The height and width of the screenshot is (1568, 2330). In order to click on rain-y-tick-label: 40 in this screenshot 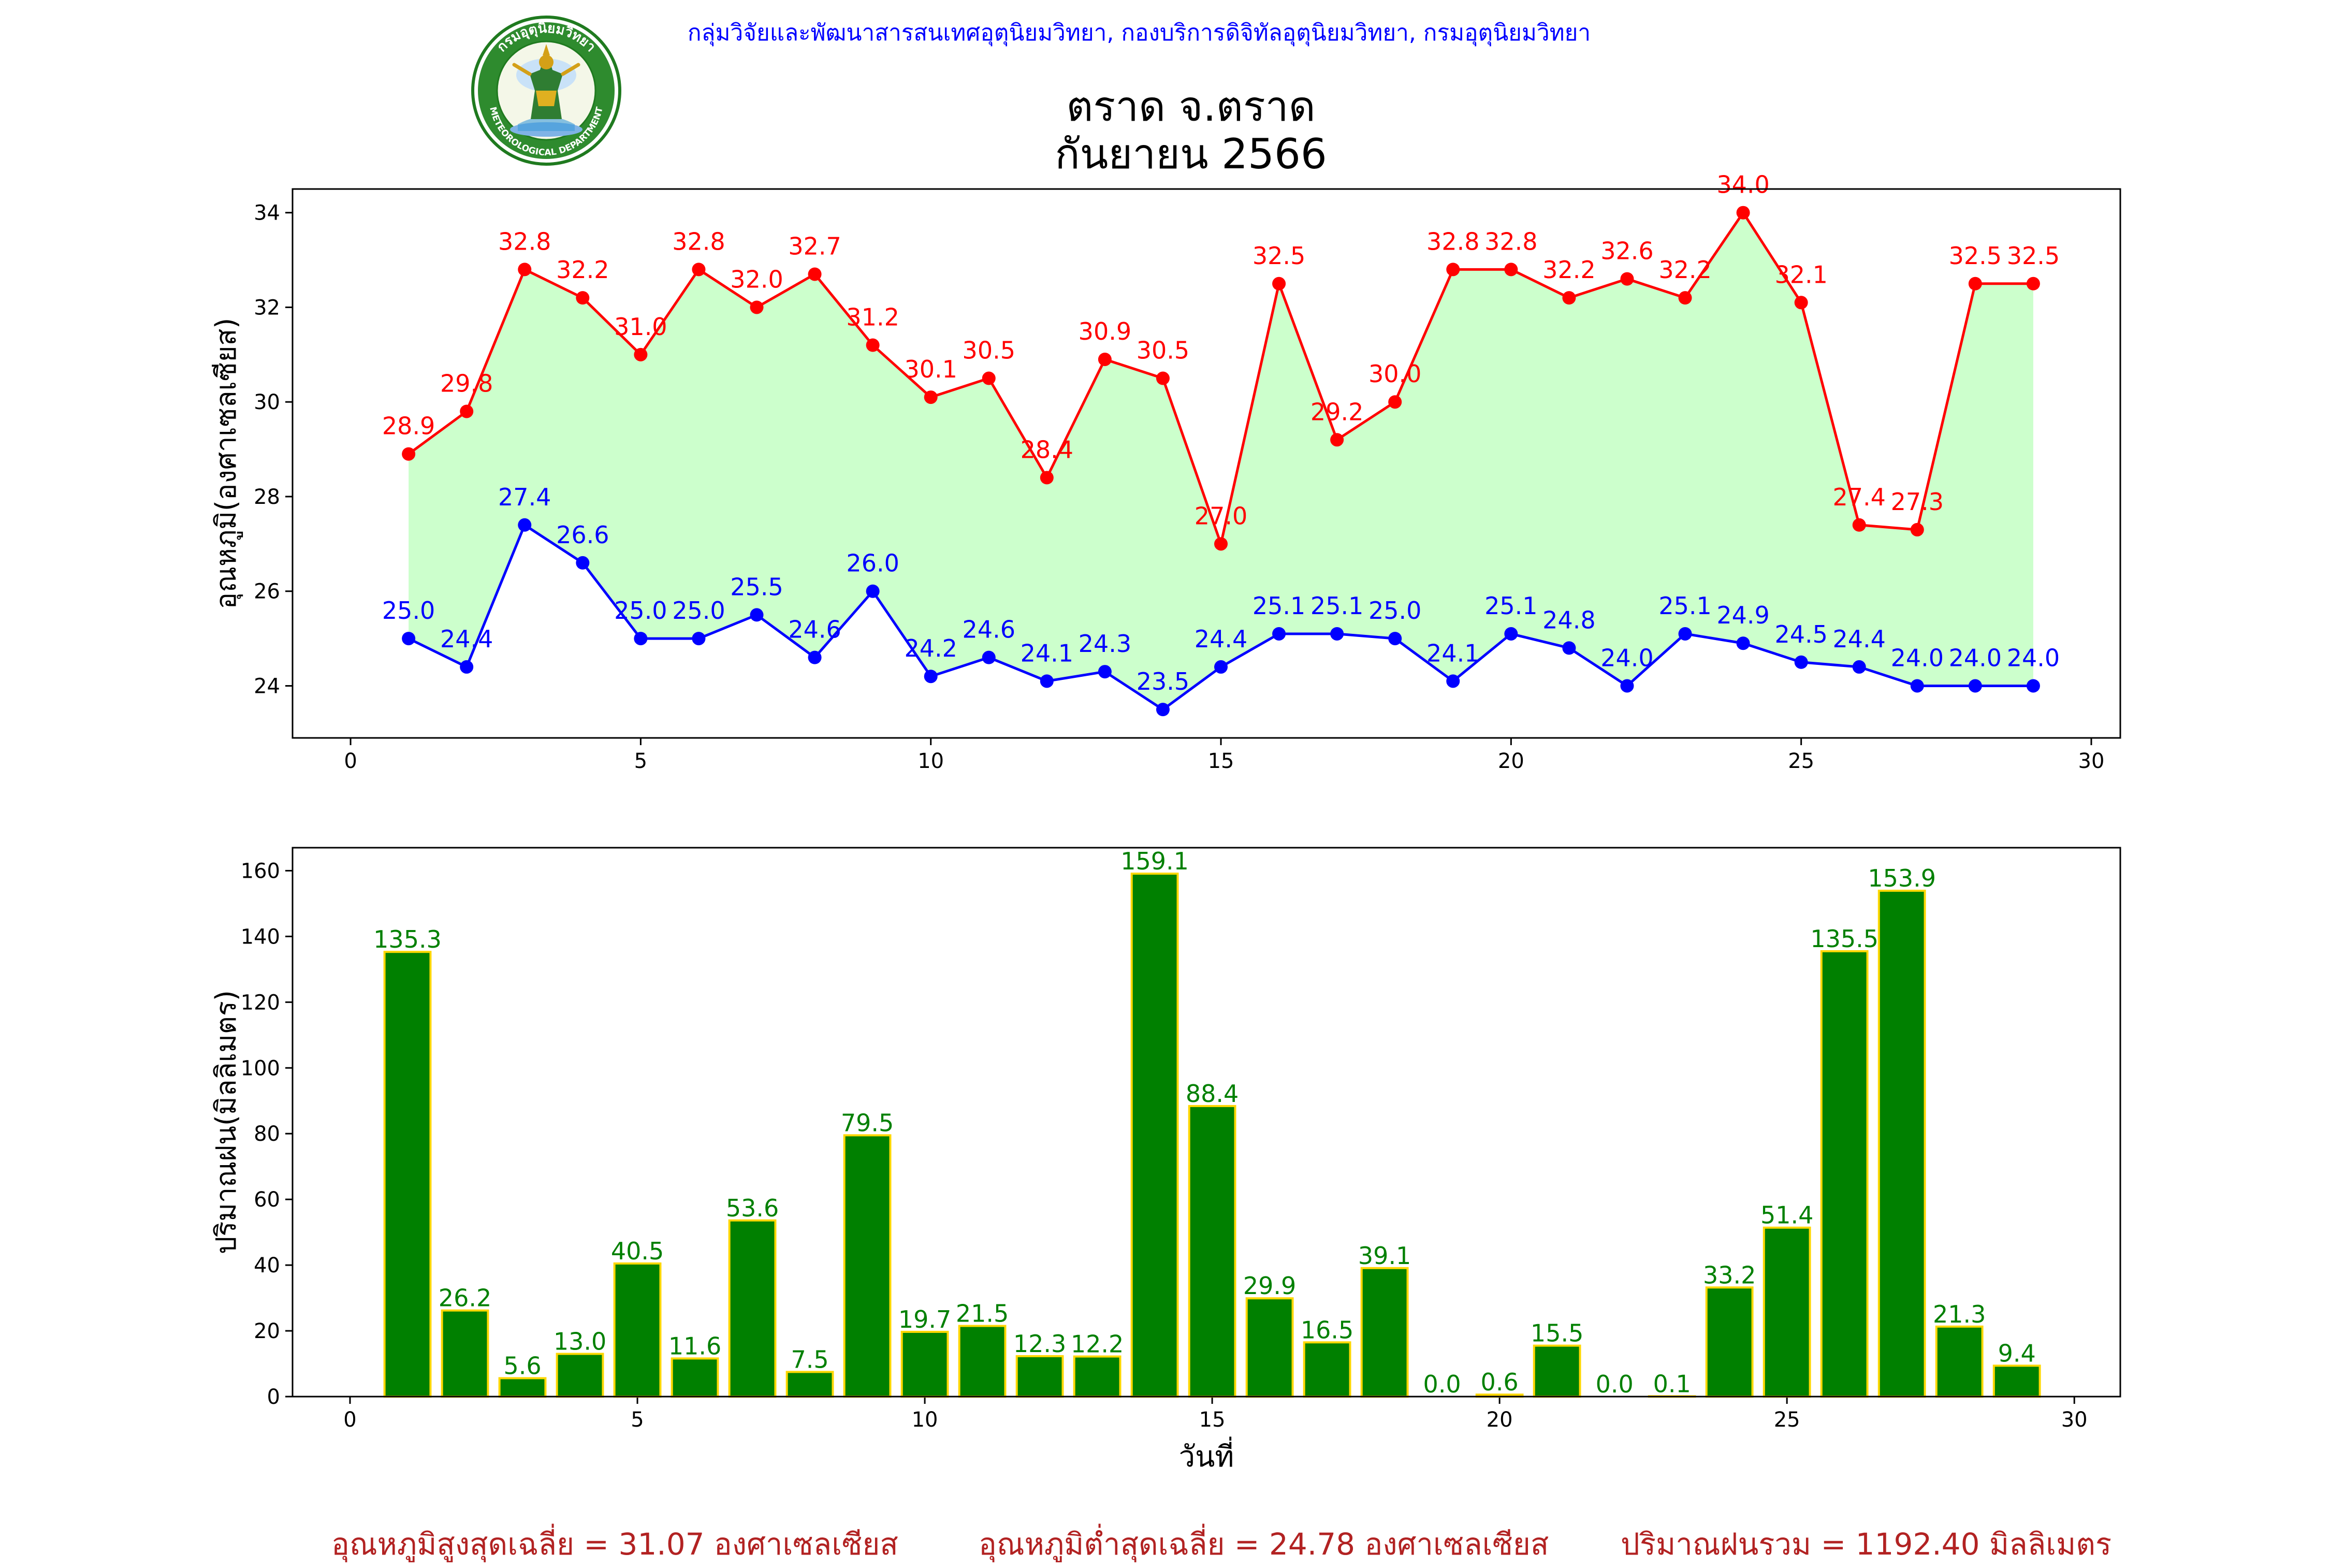, I will do `click(267, 1265)`.